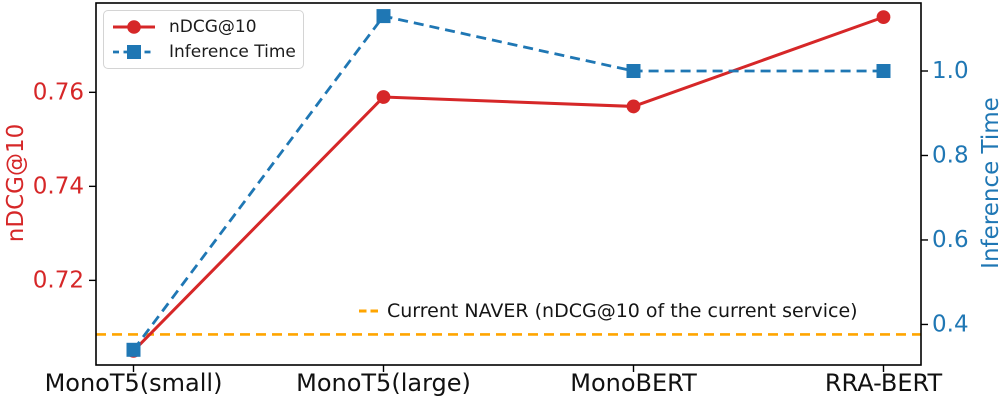 The image size is (1000, 400). I want to click on legend-label-ndcg: nDCG@10, so click(213, 26).